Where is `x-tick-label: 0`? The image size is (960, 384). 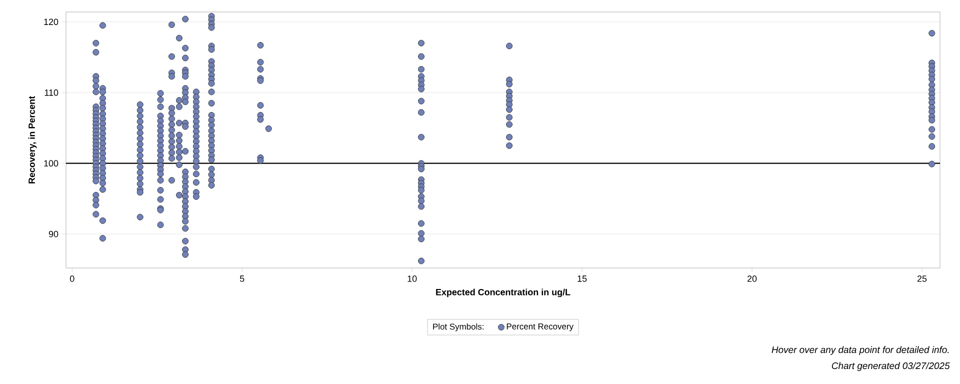
x-tick-label: 0 is located at coordinates (72, 279).